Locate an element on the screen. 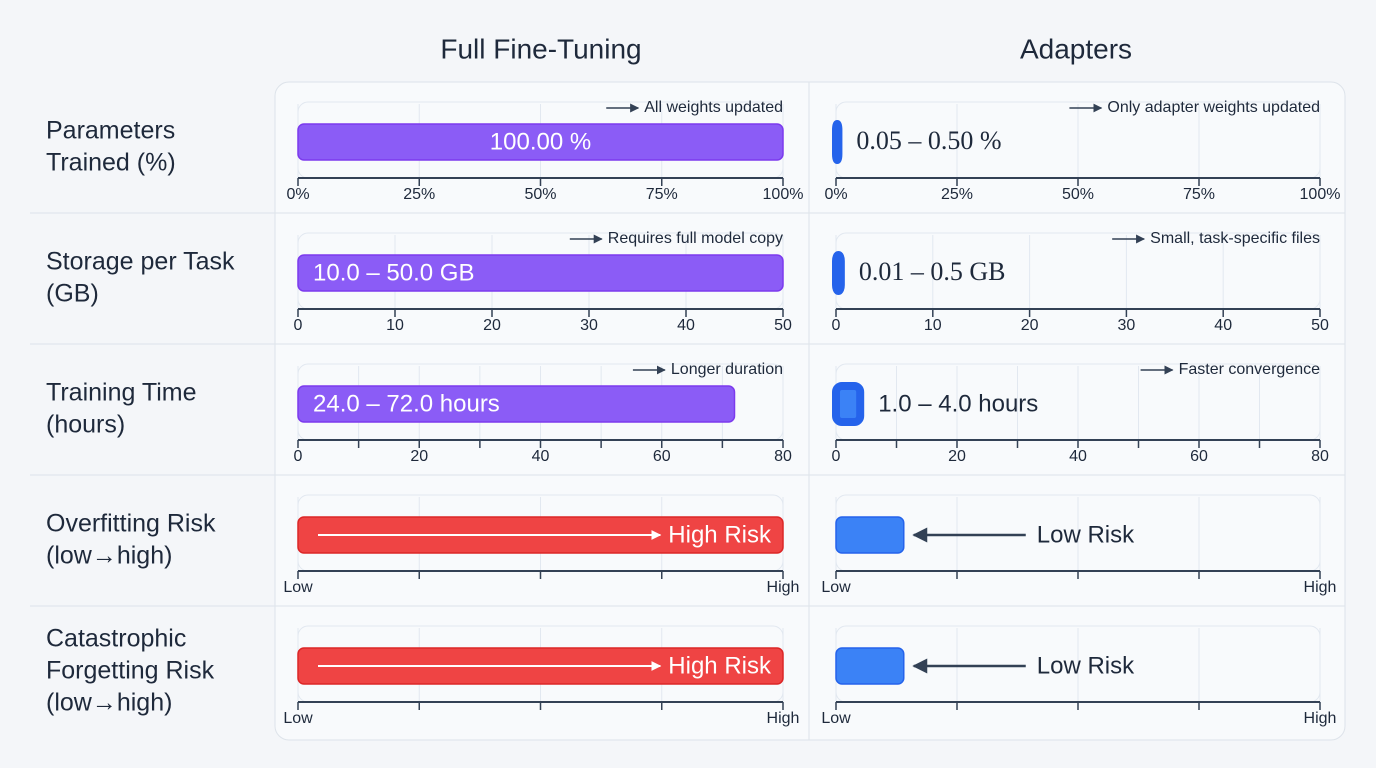 This screenshot has height=768, width=1376. row-label: Trained (%) is located at coordinates (111, 163).